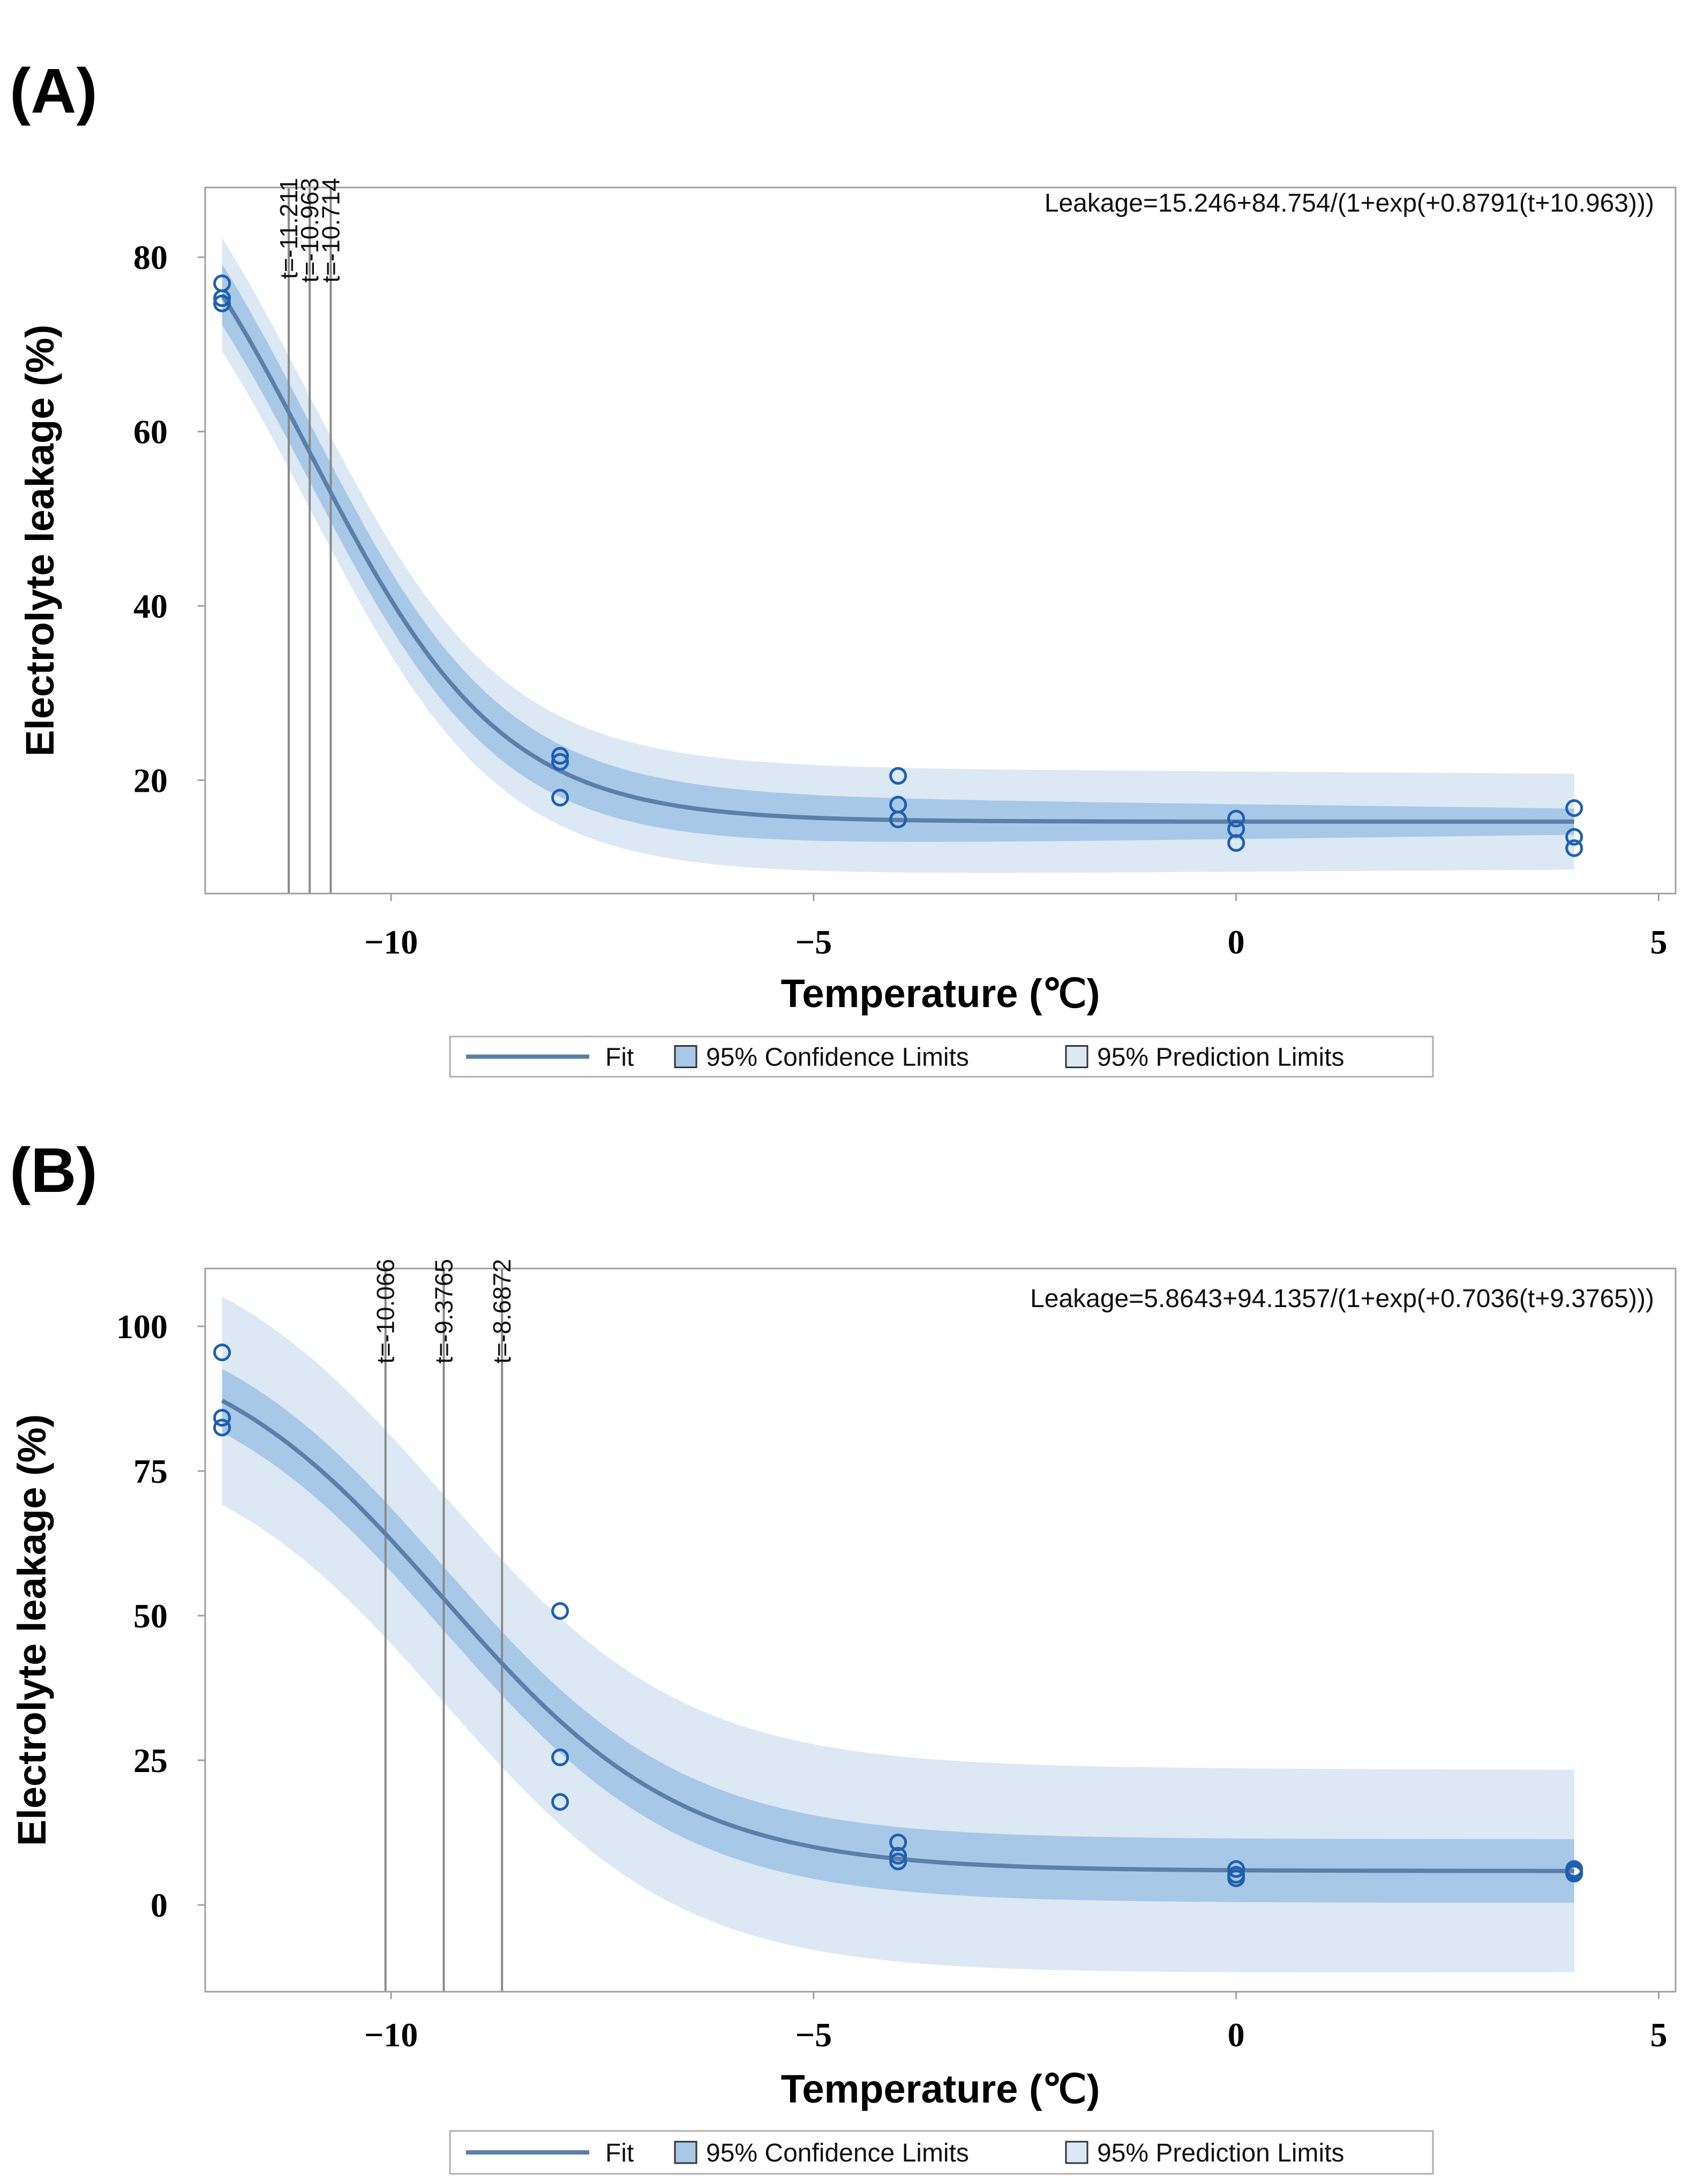  Describe the element at coordinates (150, 1616) in the screenshot. I see `y-tick-label: 50` at that location.